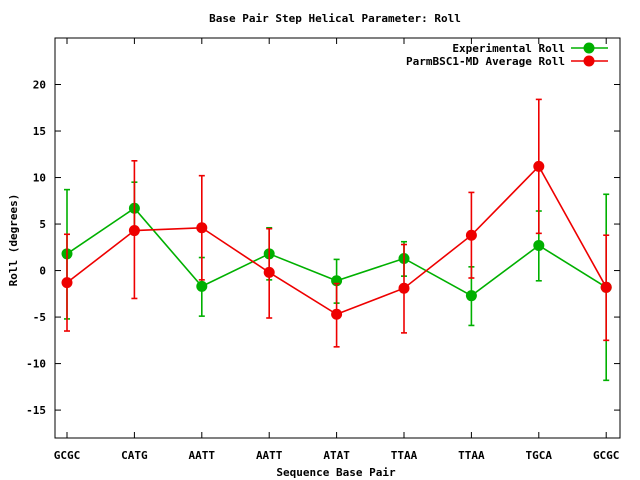 Image resolution: width=640 pixels, height=480 pixels. I want to click on x-tick-label: TGCA, so click(539, 455).